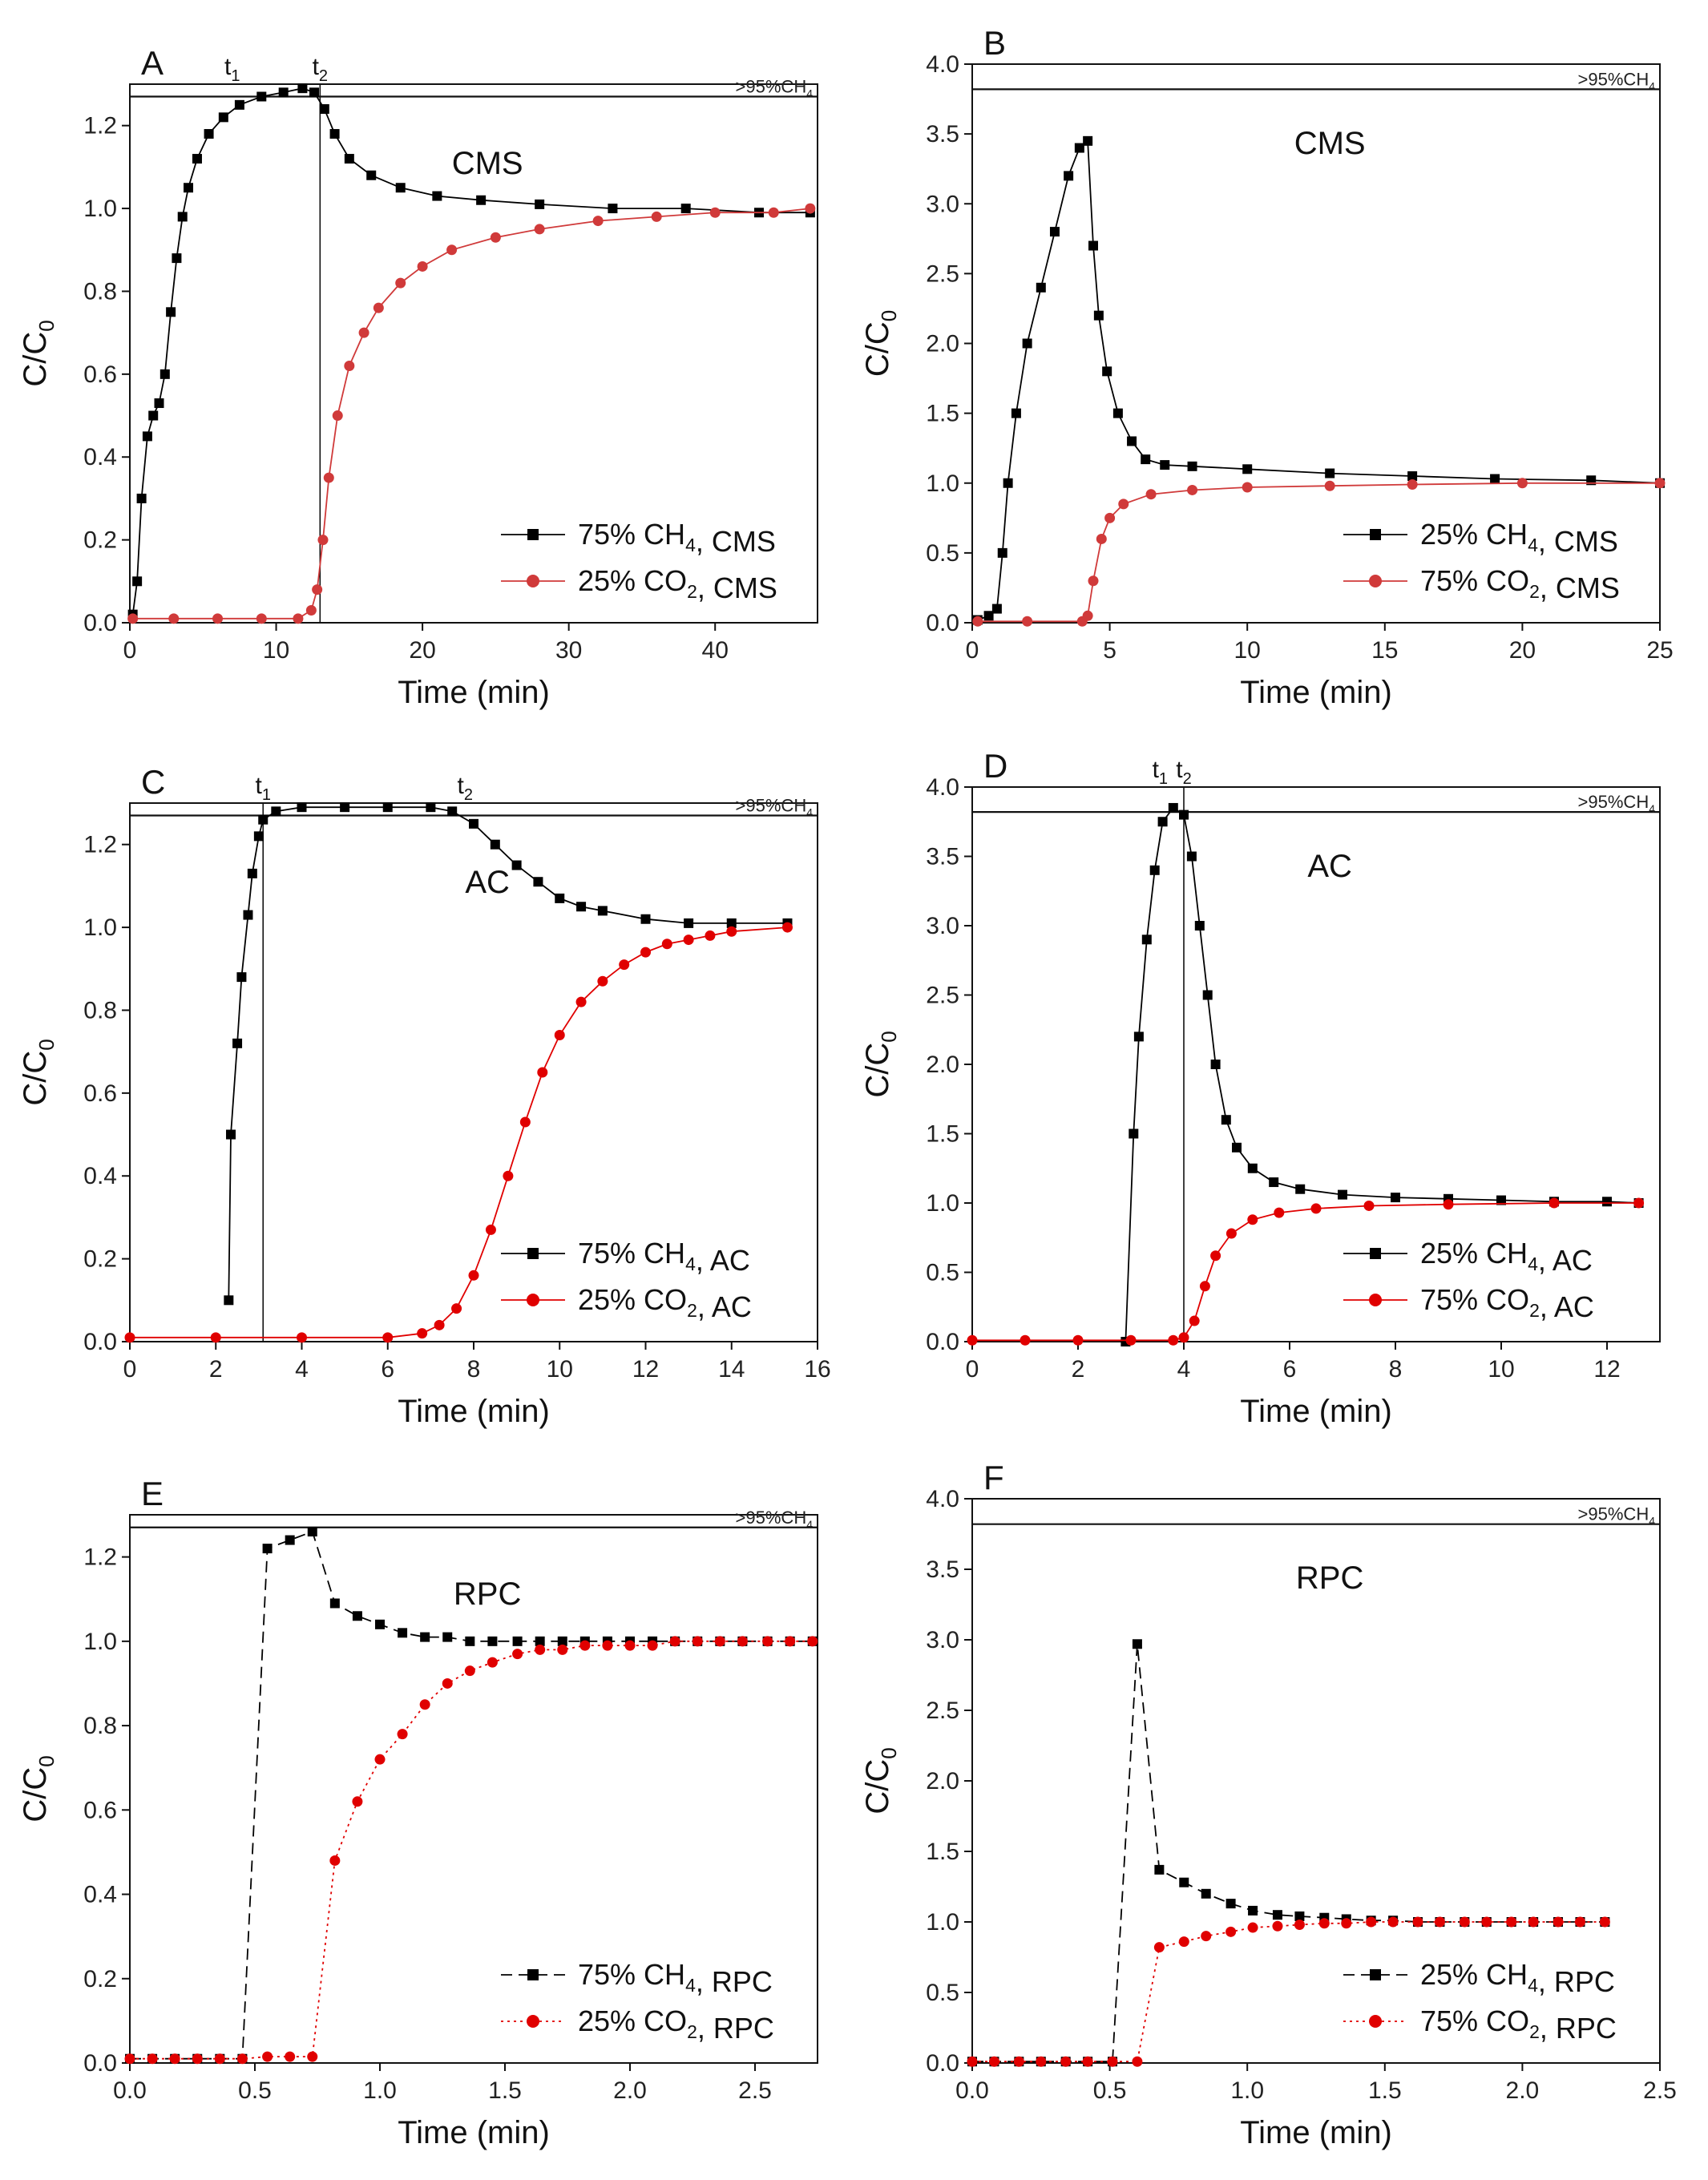 This screenshot has width=1708, height=2180. I want to click on x-tick-label: 2.5, so click(755, 2091).